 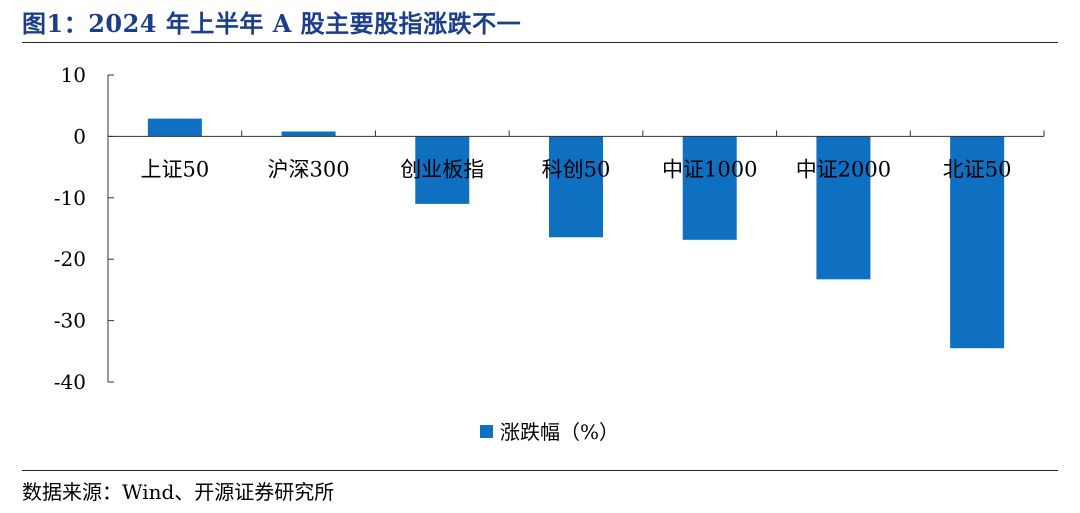 I want to click on y-tick-label: -20, so click(x=70, y=259).